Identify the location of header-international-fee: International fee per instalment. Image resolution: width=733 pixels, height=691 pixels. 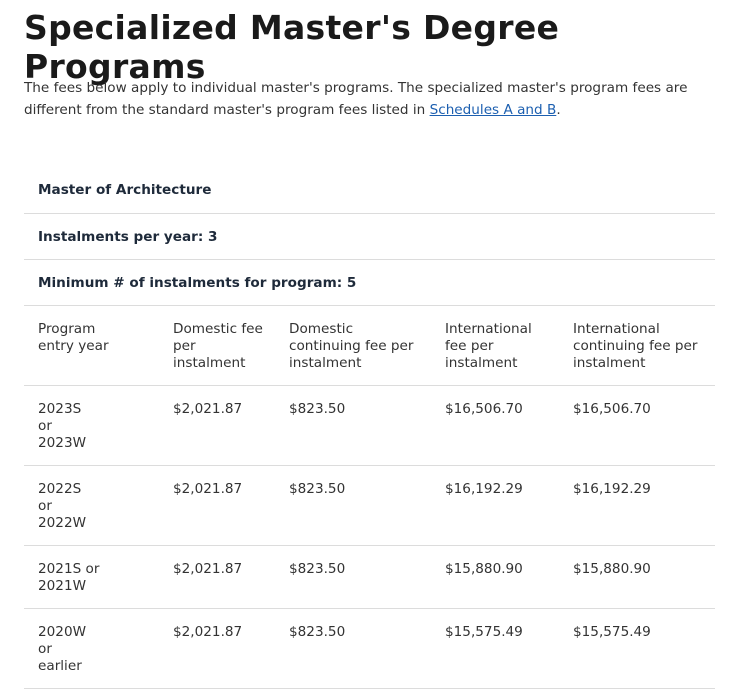
(495, 345).